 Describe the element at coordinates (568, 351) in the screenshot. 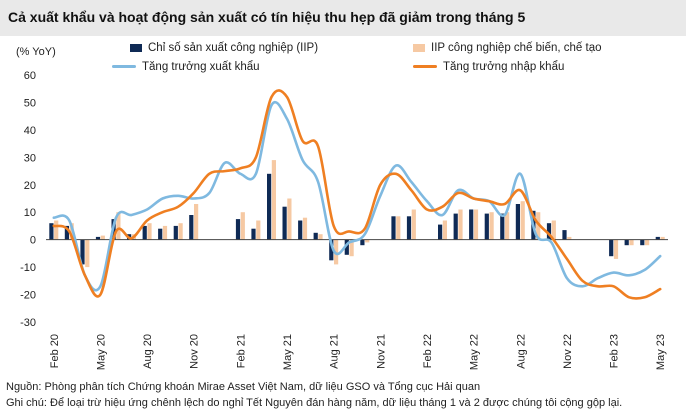

I see `x-tick-label: Nov 22` at that location.